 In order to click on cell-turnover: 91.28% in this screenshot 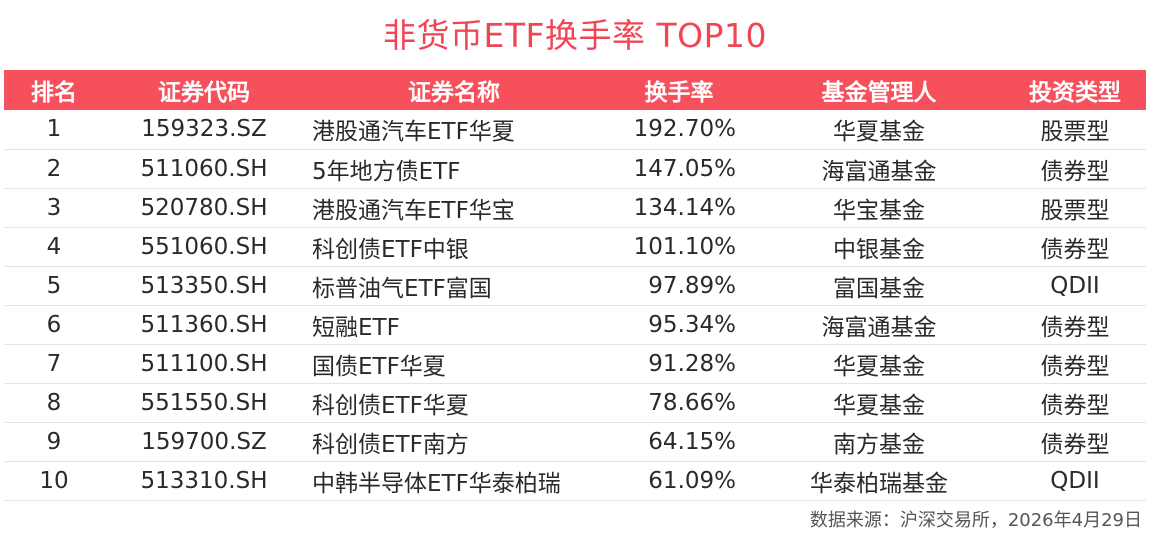, I will do `click(679, 364)`.